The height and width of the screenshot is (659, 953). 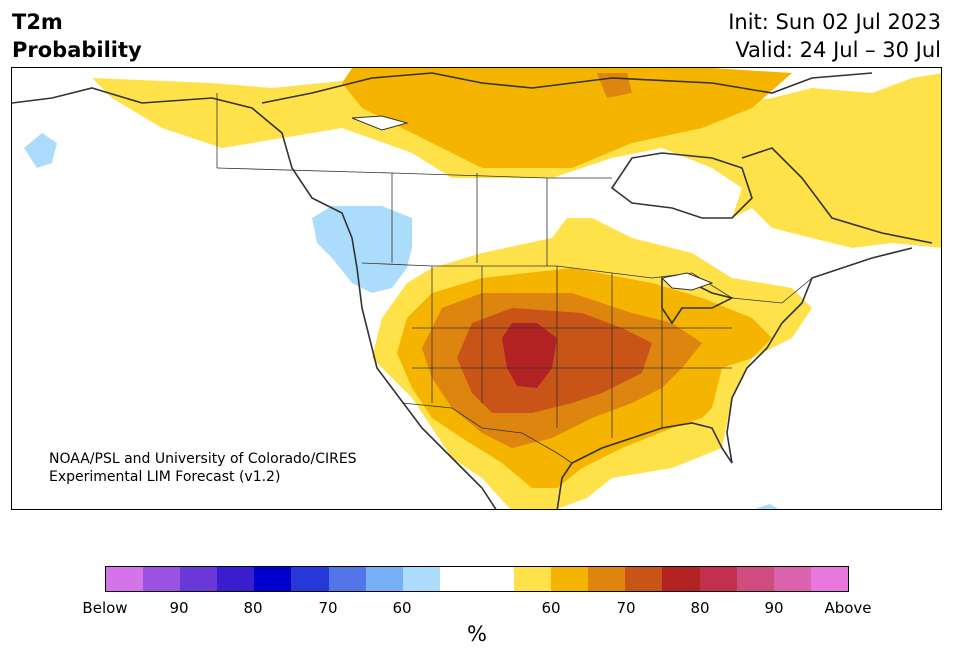 I want to click on title-line-2: Probability, so click(x=77, y=50).